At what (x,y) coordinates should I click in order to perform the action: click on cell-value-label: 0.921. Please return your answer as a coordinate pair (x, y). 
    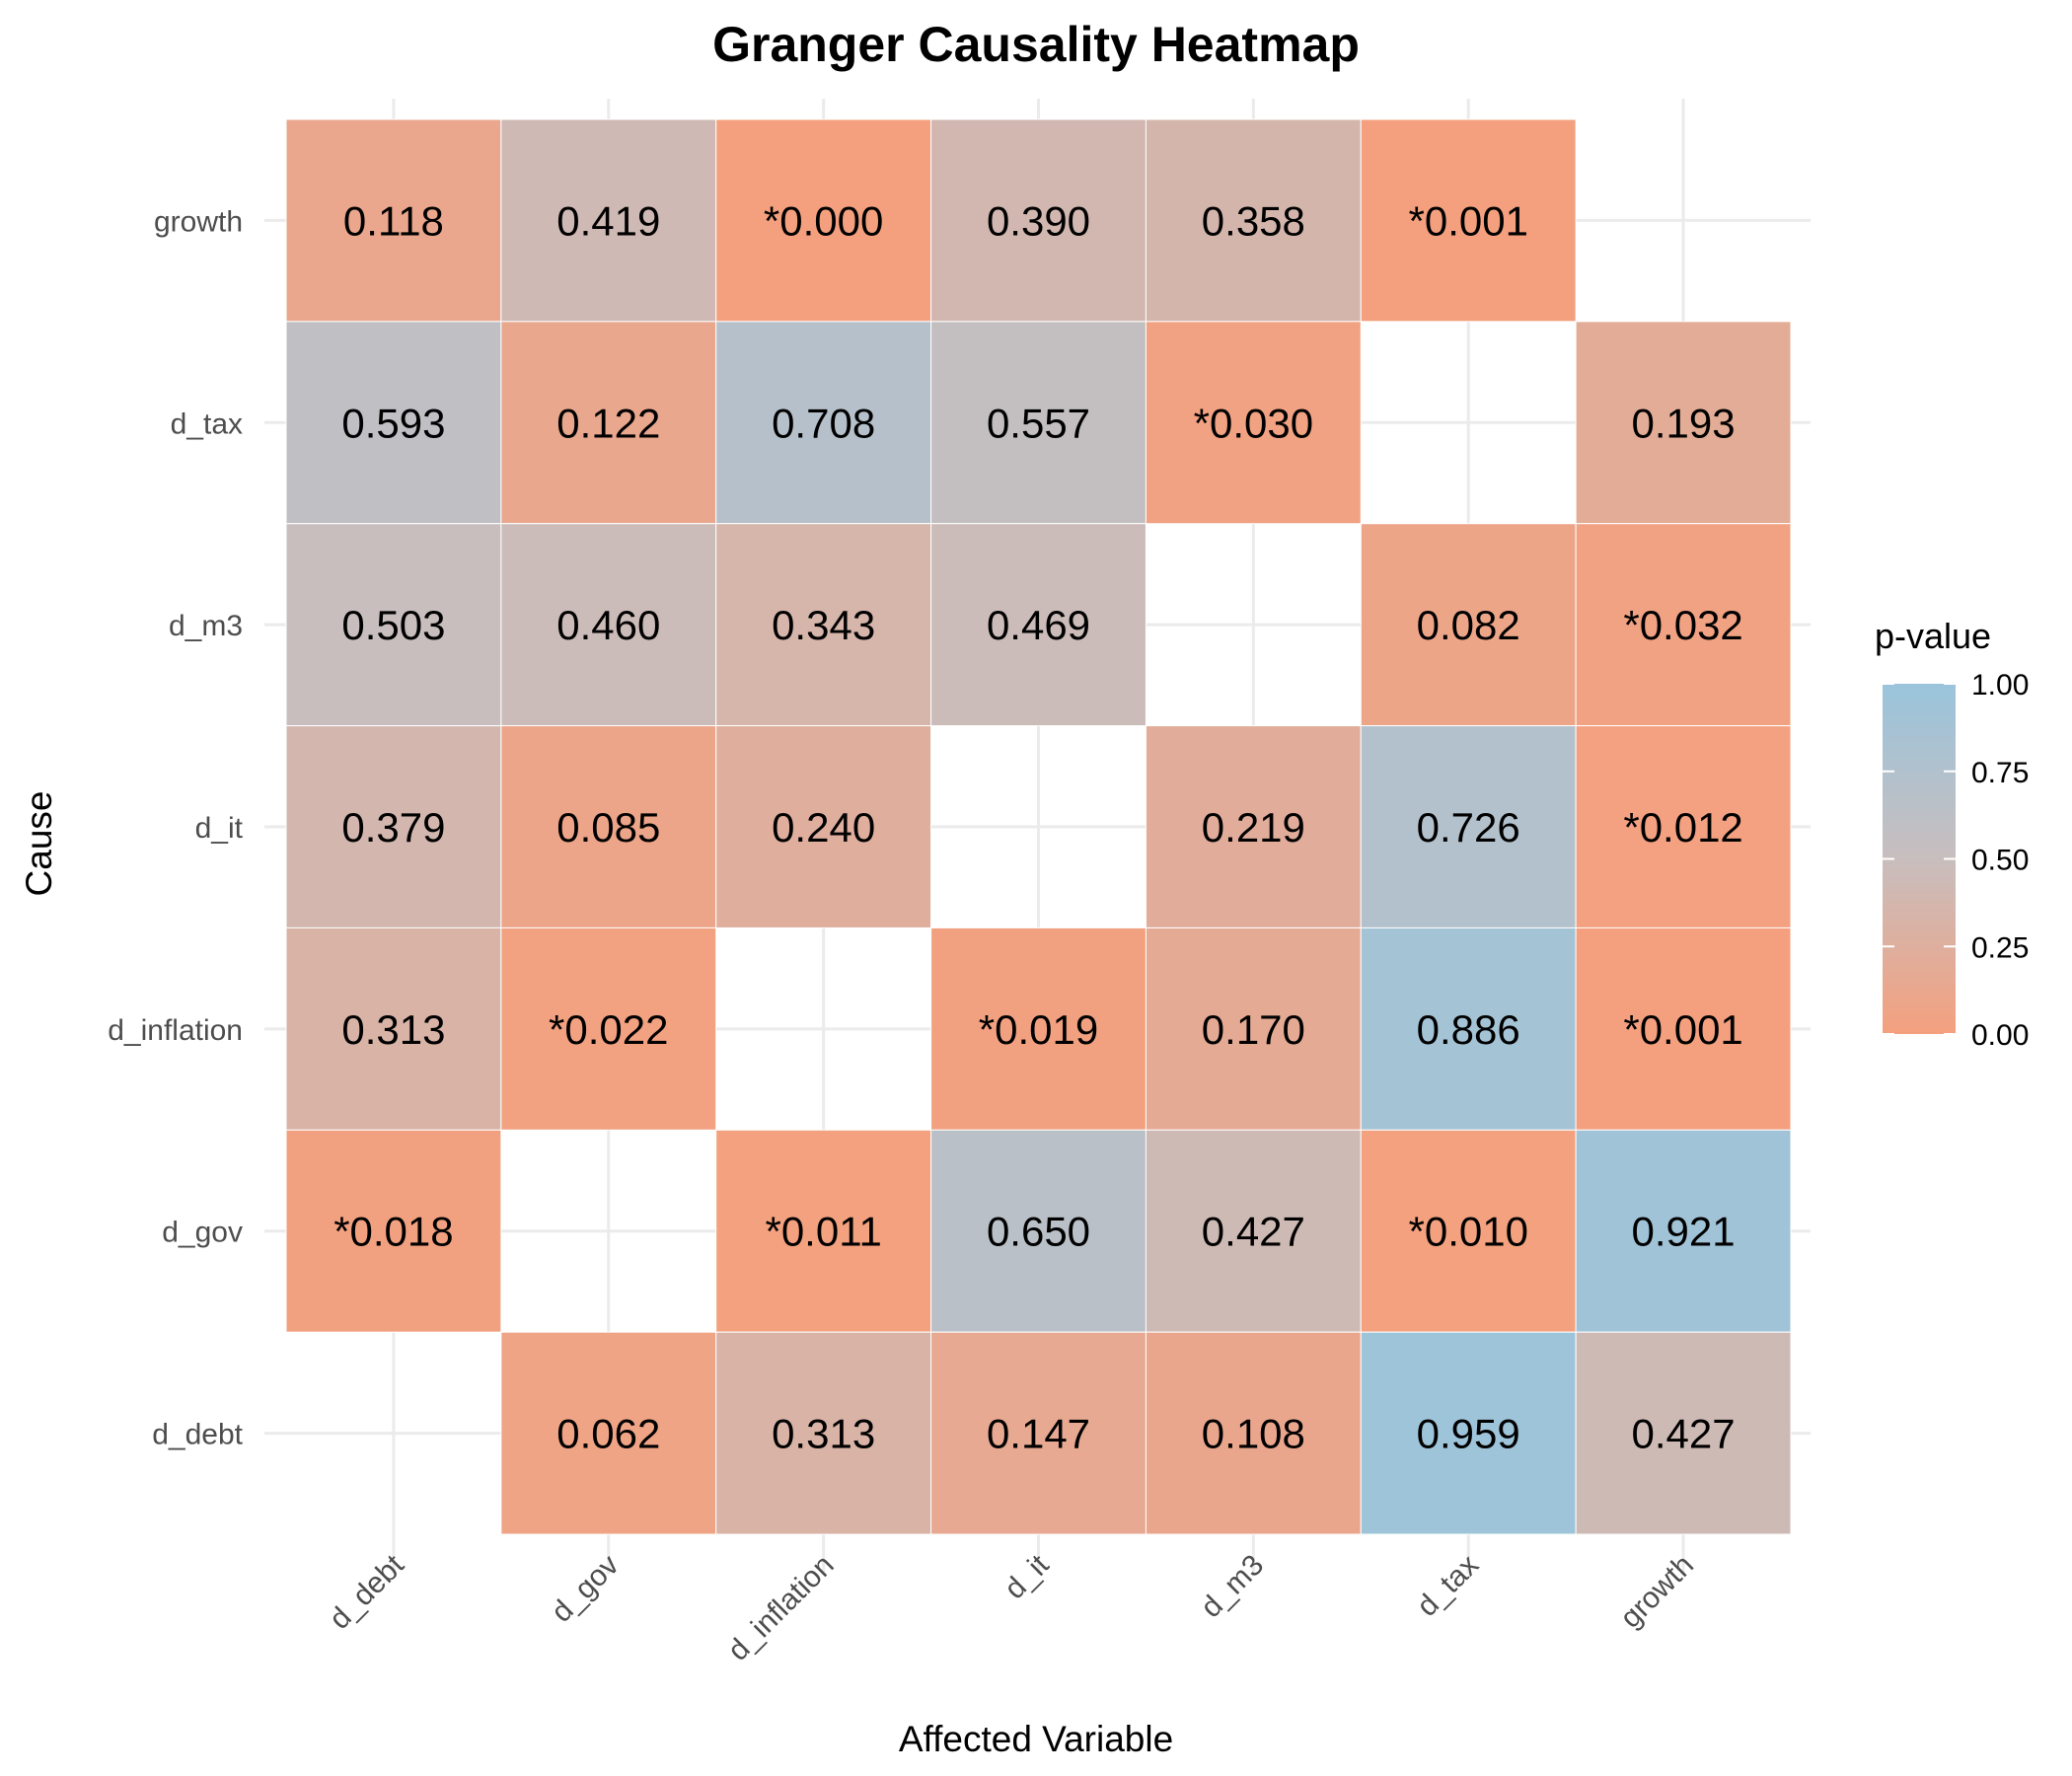
    Looking at the image, I should click on (1684, 1232).